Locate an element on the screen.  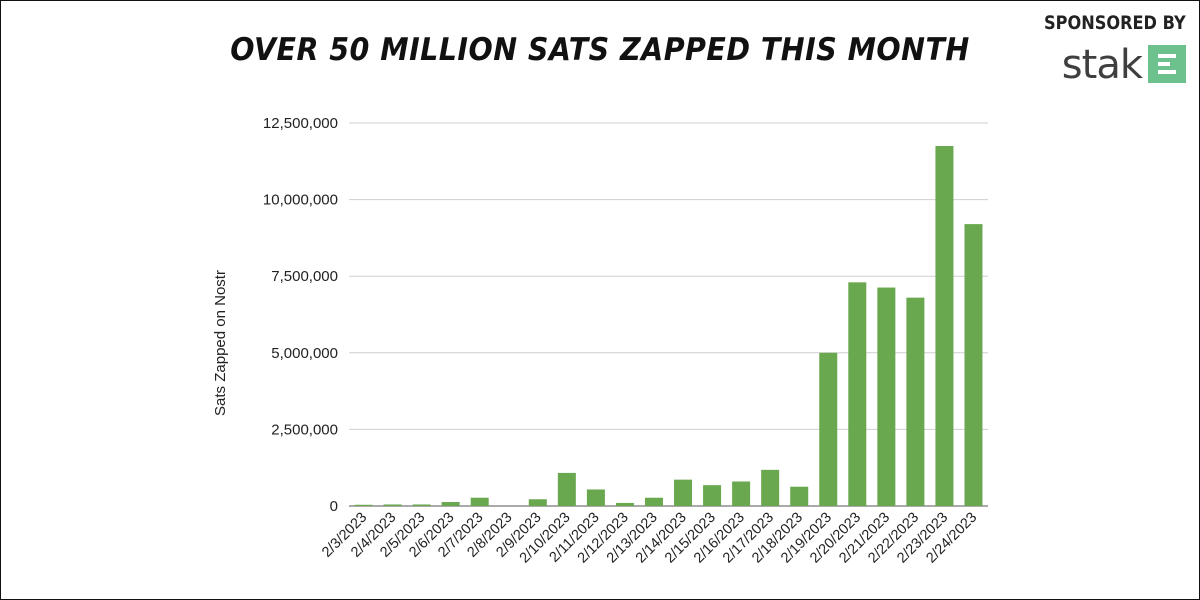
bar-2-10-2023 is located at coordinates (566, 489).